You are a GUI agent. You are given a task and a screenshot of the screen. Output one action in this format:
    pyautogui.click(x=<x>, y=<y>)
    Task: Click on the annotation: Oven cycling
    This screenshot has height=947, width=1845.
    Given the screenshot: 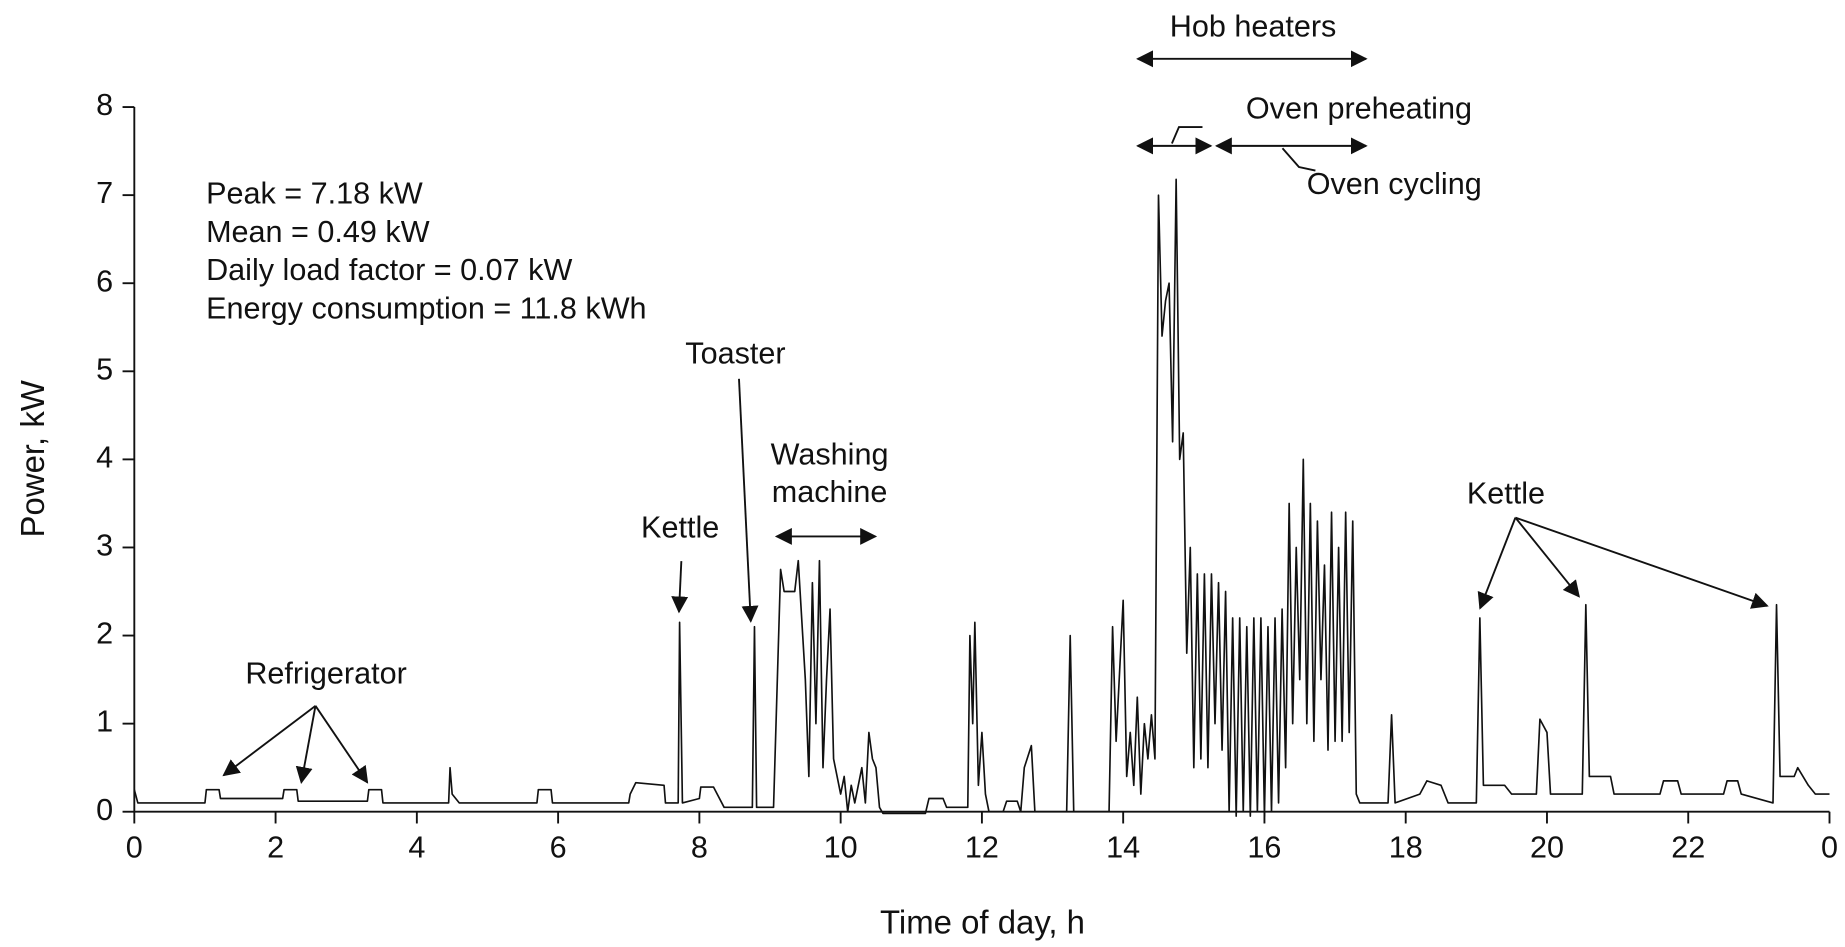 What is the action you would take?
    pyautogui.click(x=1394, y=184)
    